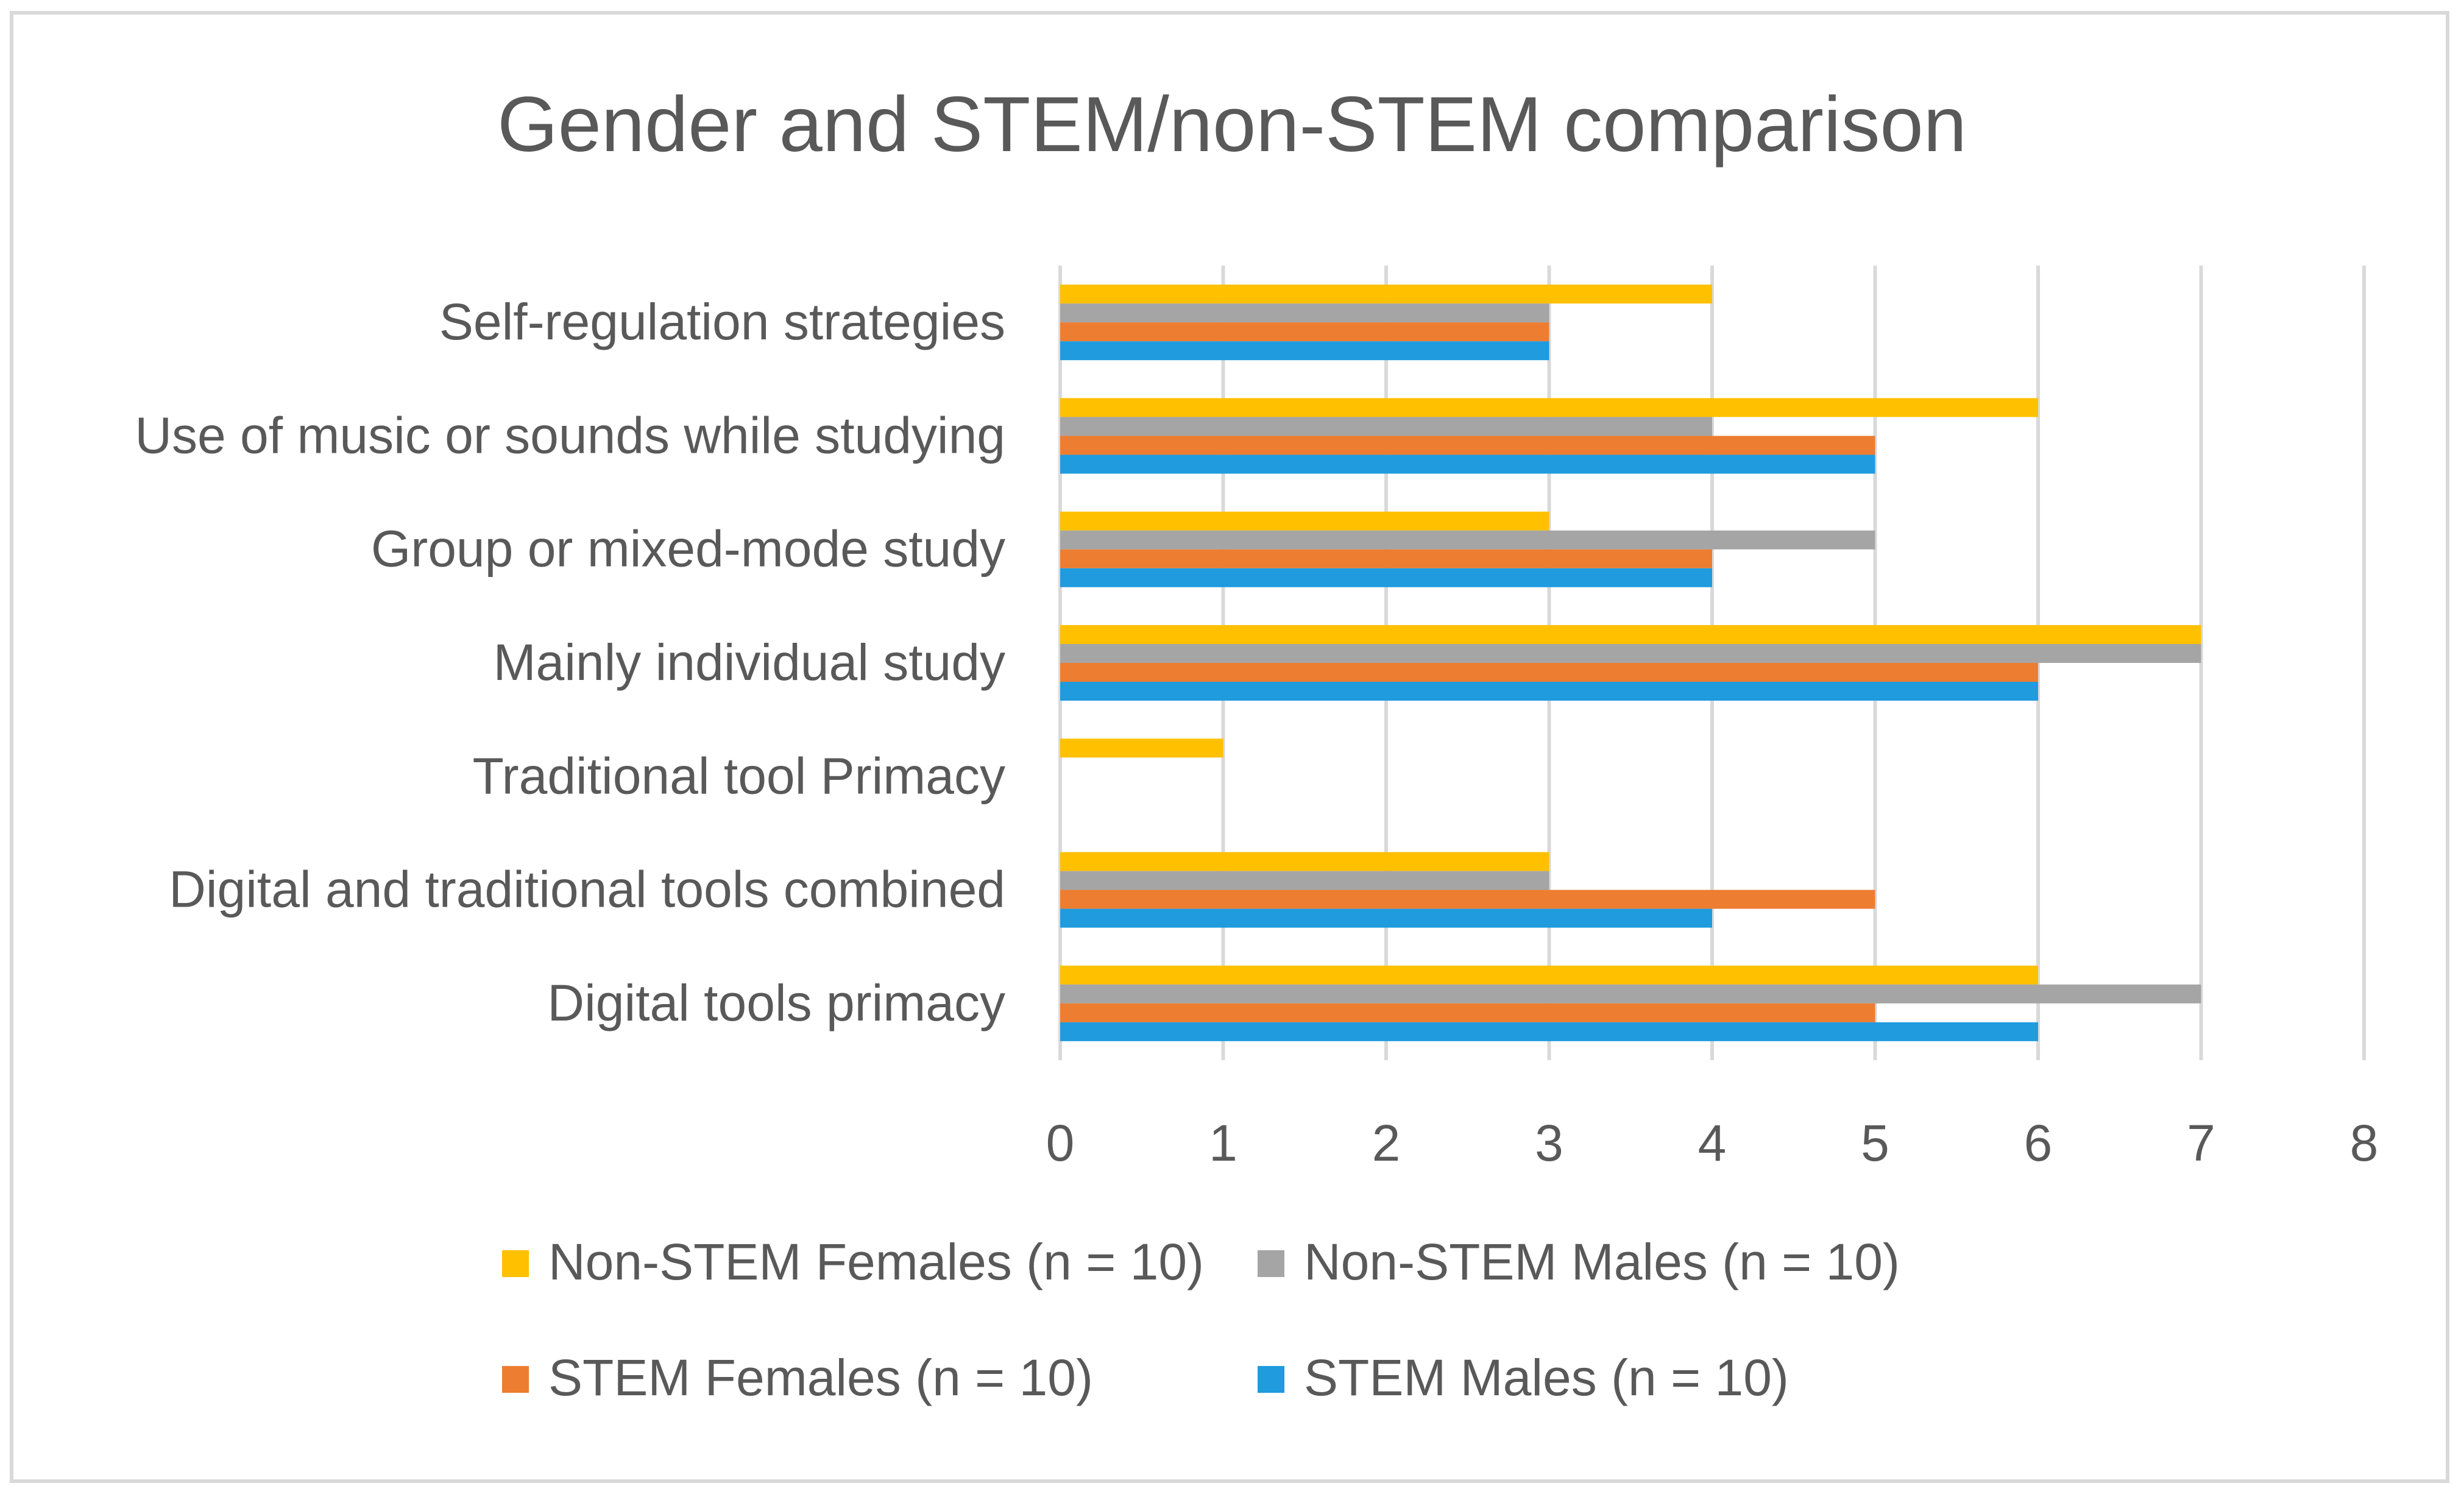 This screenshot has width=2464, height=1497. I want to click on legend-label-2: Non-STEM Males (n = 10), so click(1602, 1261).